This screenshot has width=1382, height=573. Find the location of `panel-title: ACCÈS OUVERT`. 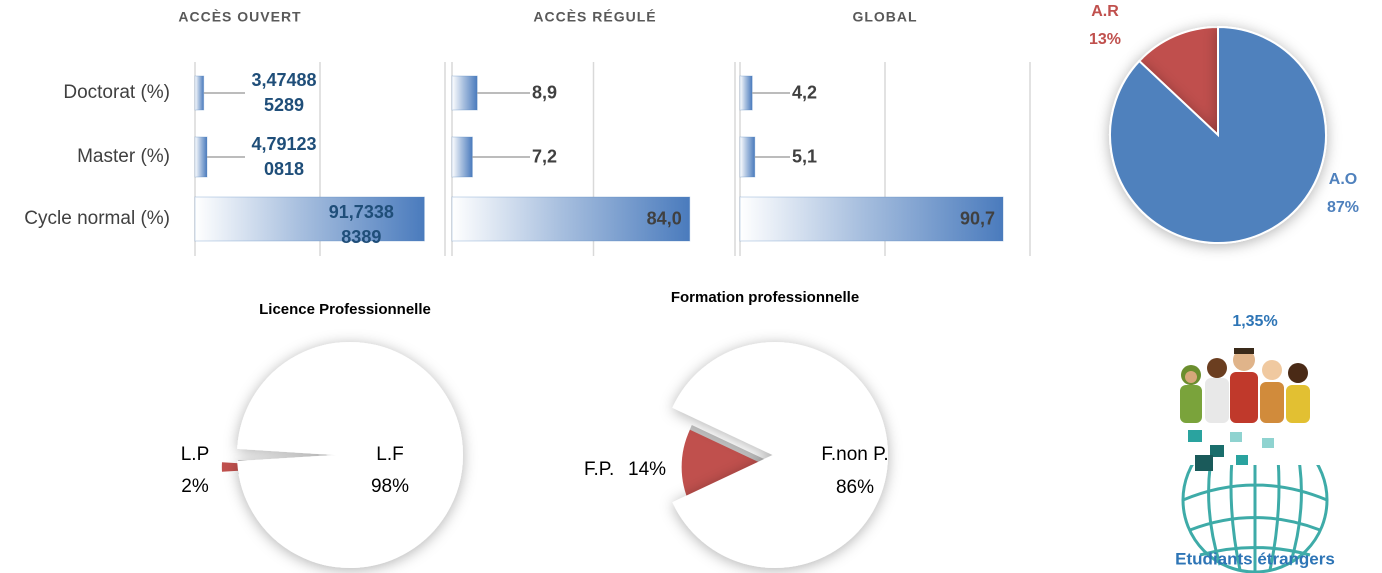

panel-title: ACCÈS OUVERT is located at coordinates (239, 17).